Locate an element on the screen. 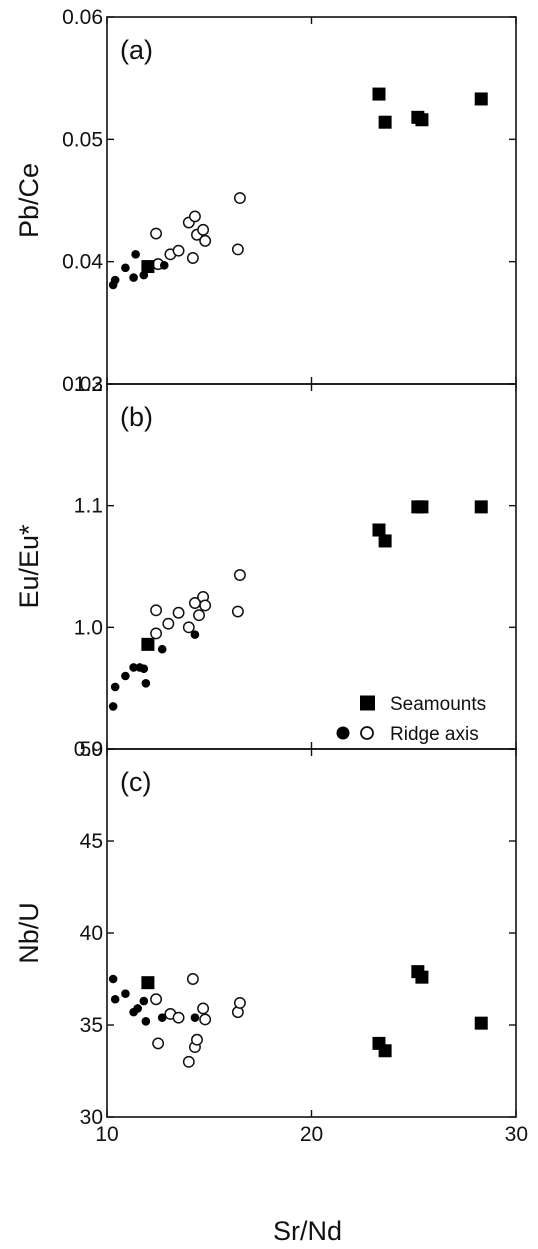 The image size is (538, 1249). panel-label: (b) is located at coordinates (136, 417).